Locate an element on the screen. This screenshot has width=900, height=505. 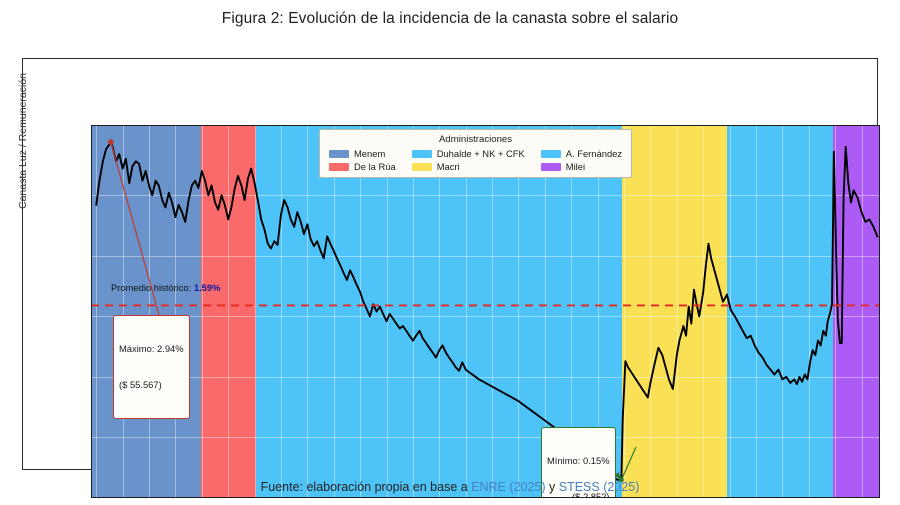
source-year-enre: (2025) is located at coordinates (527, 487).